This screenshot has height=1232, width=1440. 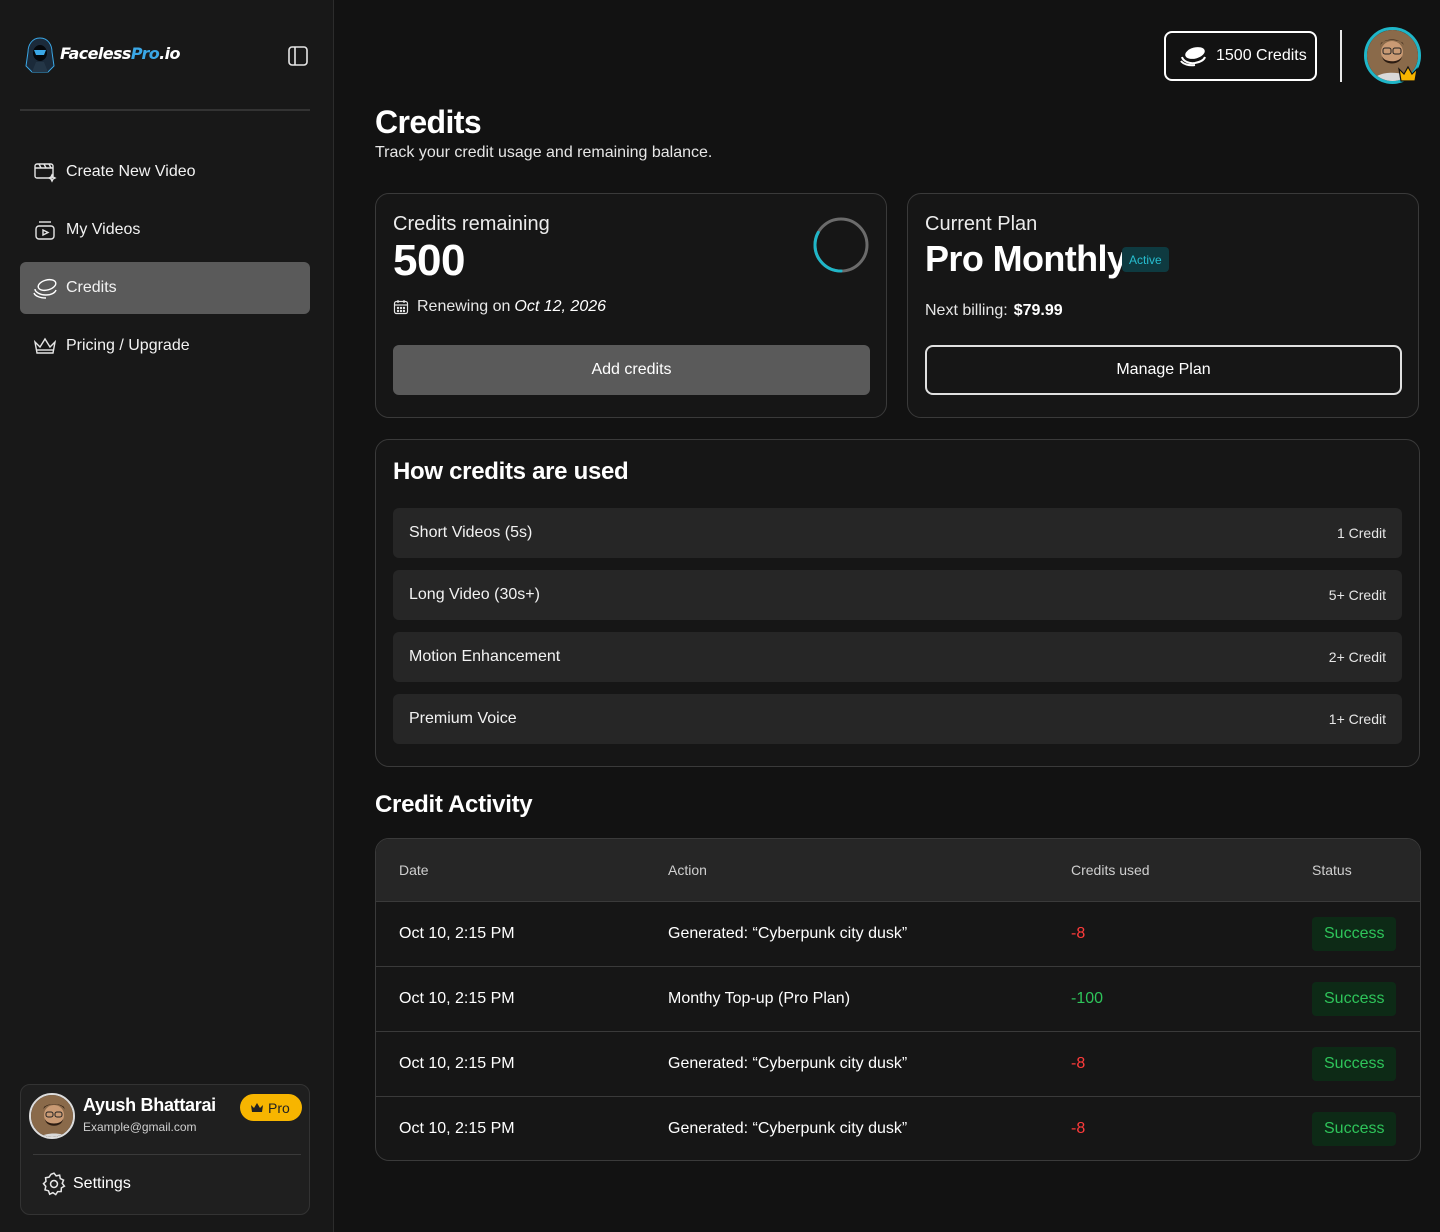 I want to click on list-item: Short Videos (5s) 1 Credit, so click(x=897, y=533).